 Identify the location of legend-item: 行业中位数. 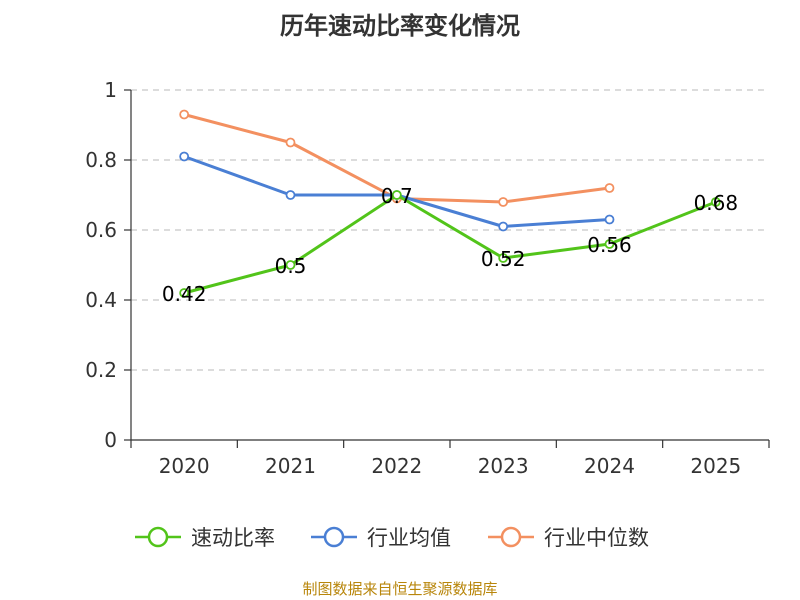
(568, 538).